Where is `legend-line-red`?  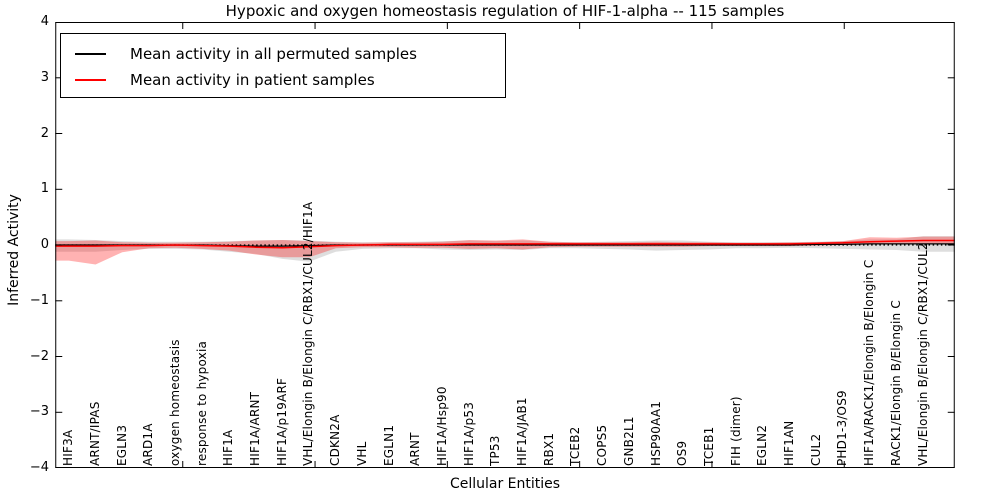
legend-line-red is located at coordinates (90, 80).